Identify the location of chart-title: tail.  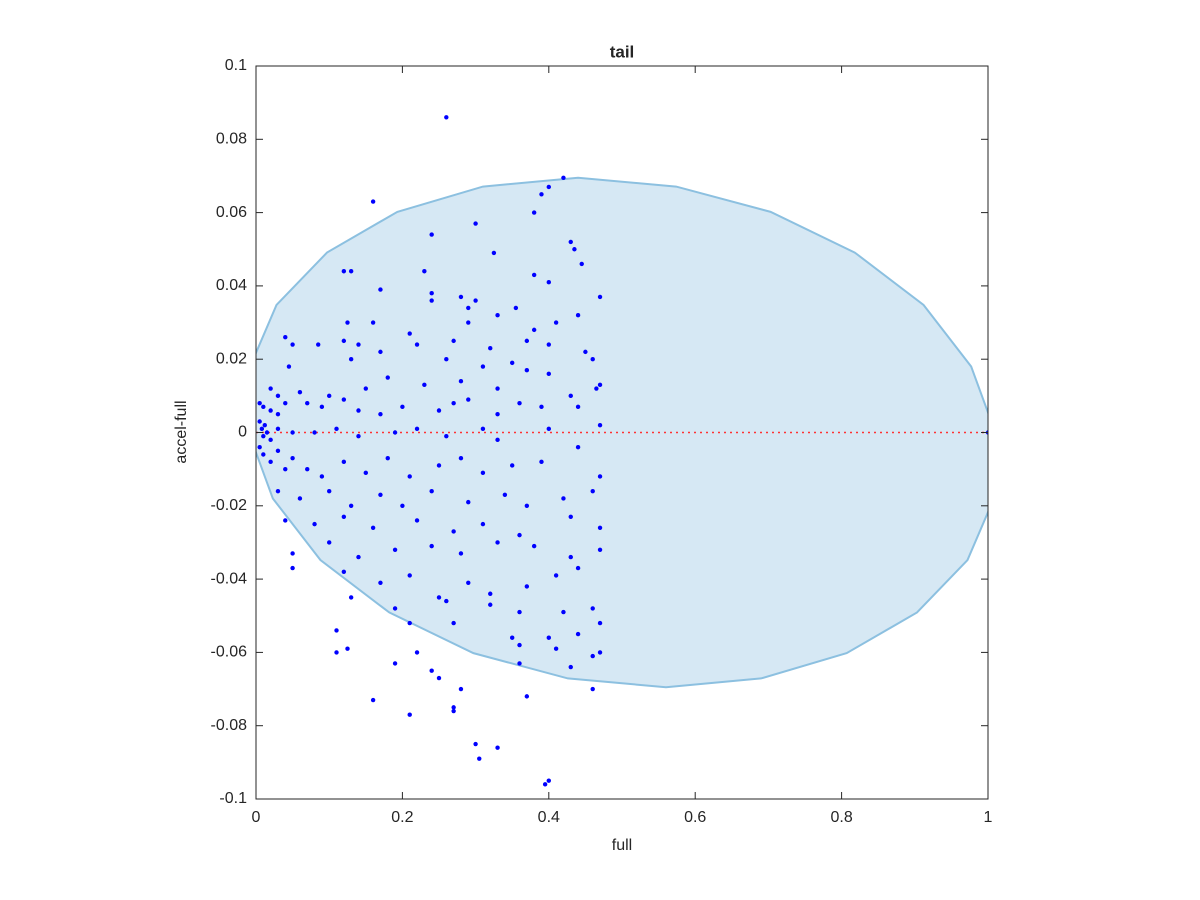
(622, 51).